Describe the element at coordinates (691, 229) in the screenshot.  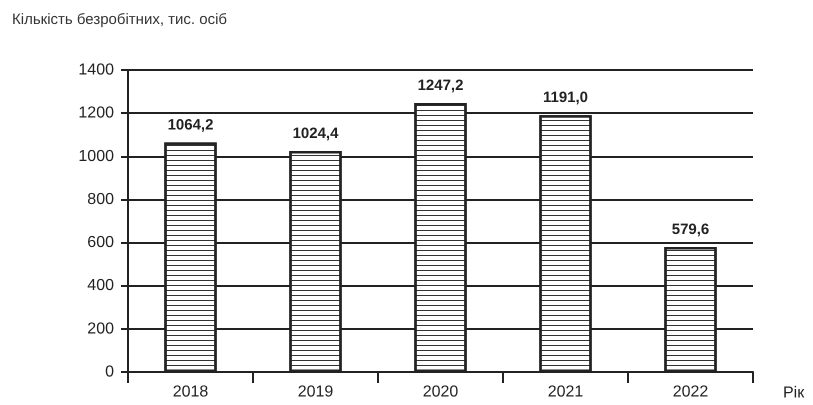
I see `data-label: 579,6` at that location.